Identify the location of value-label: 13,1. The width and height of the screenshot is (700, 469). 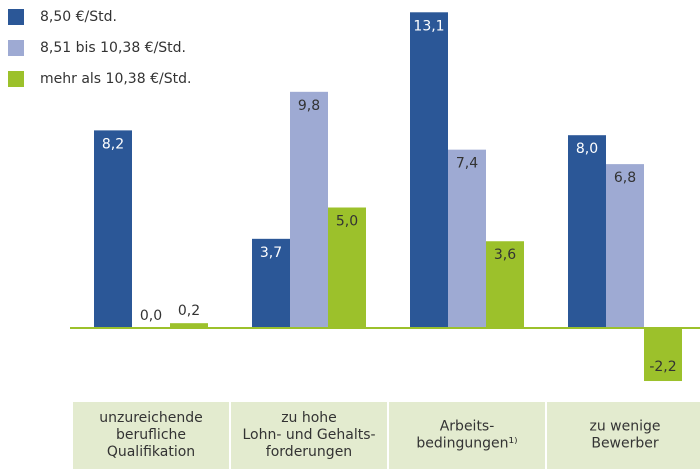
(428, 26).